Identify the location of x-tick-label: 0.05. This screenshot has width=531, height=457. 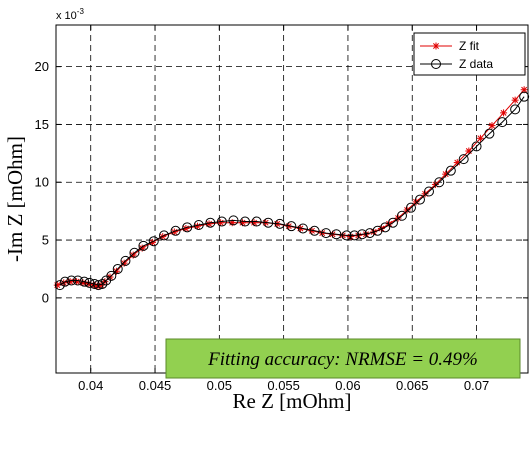
(219, 385).